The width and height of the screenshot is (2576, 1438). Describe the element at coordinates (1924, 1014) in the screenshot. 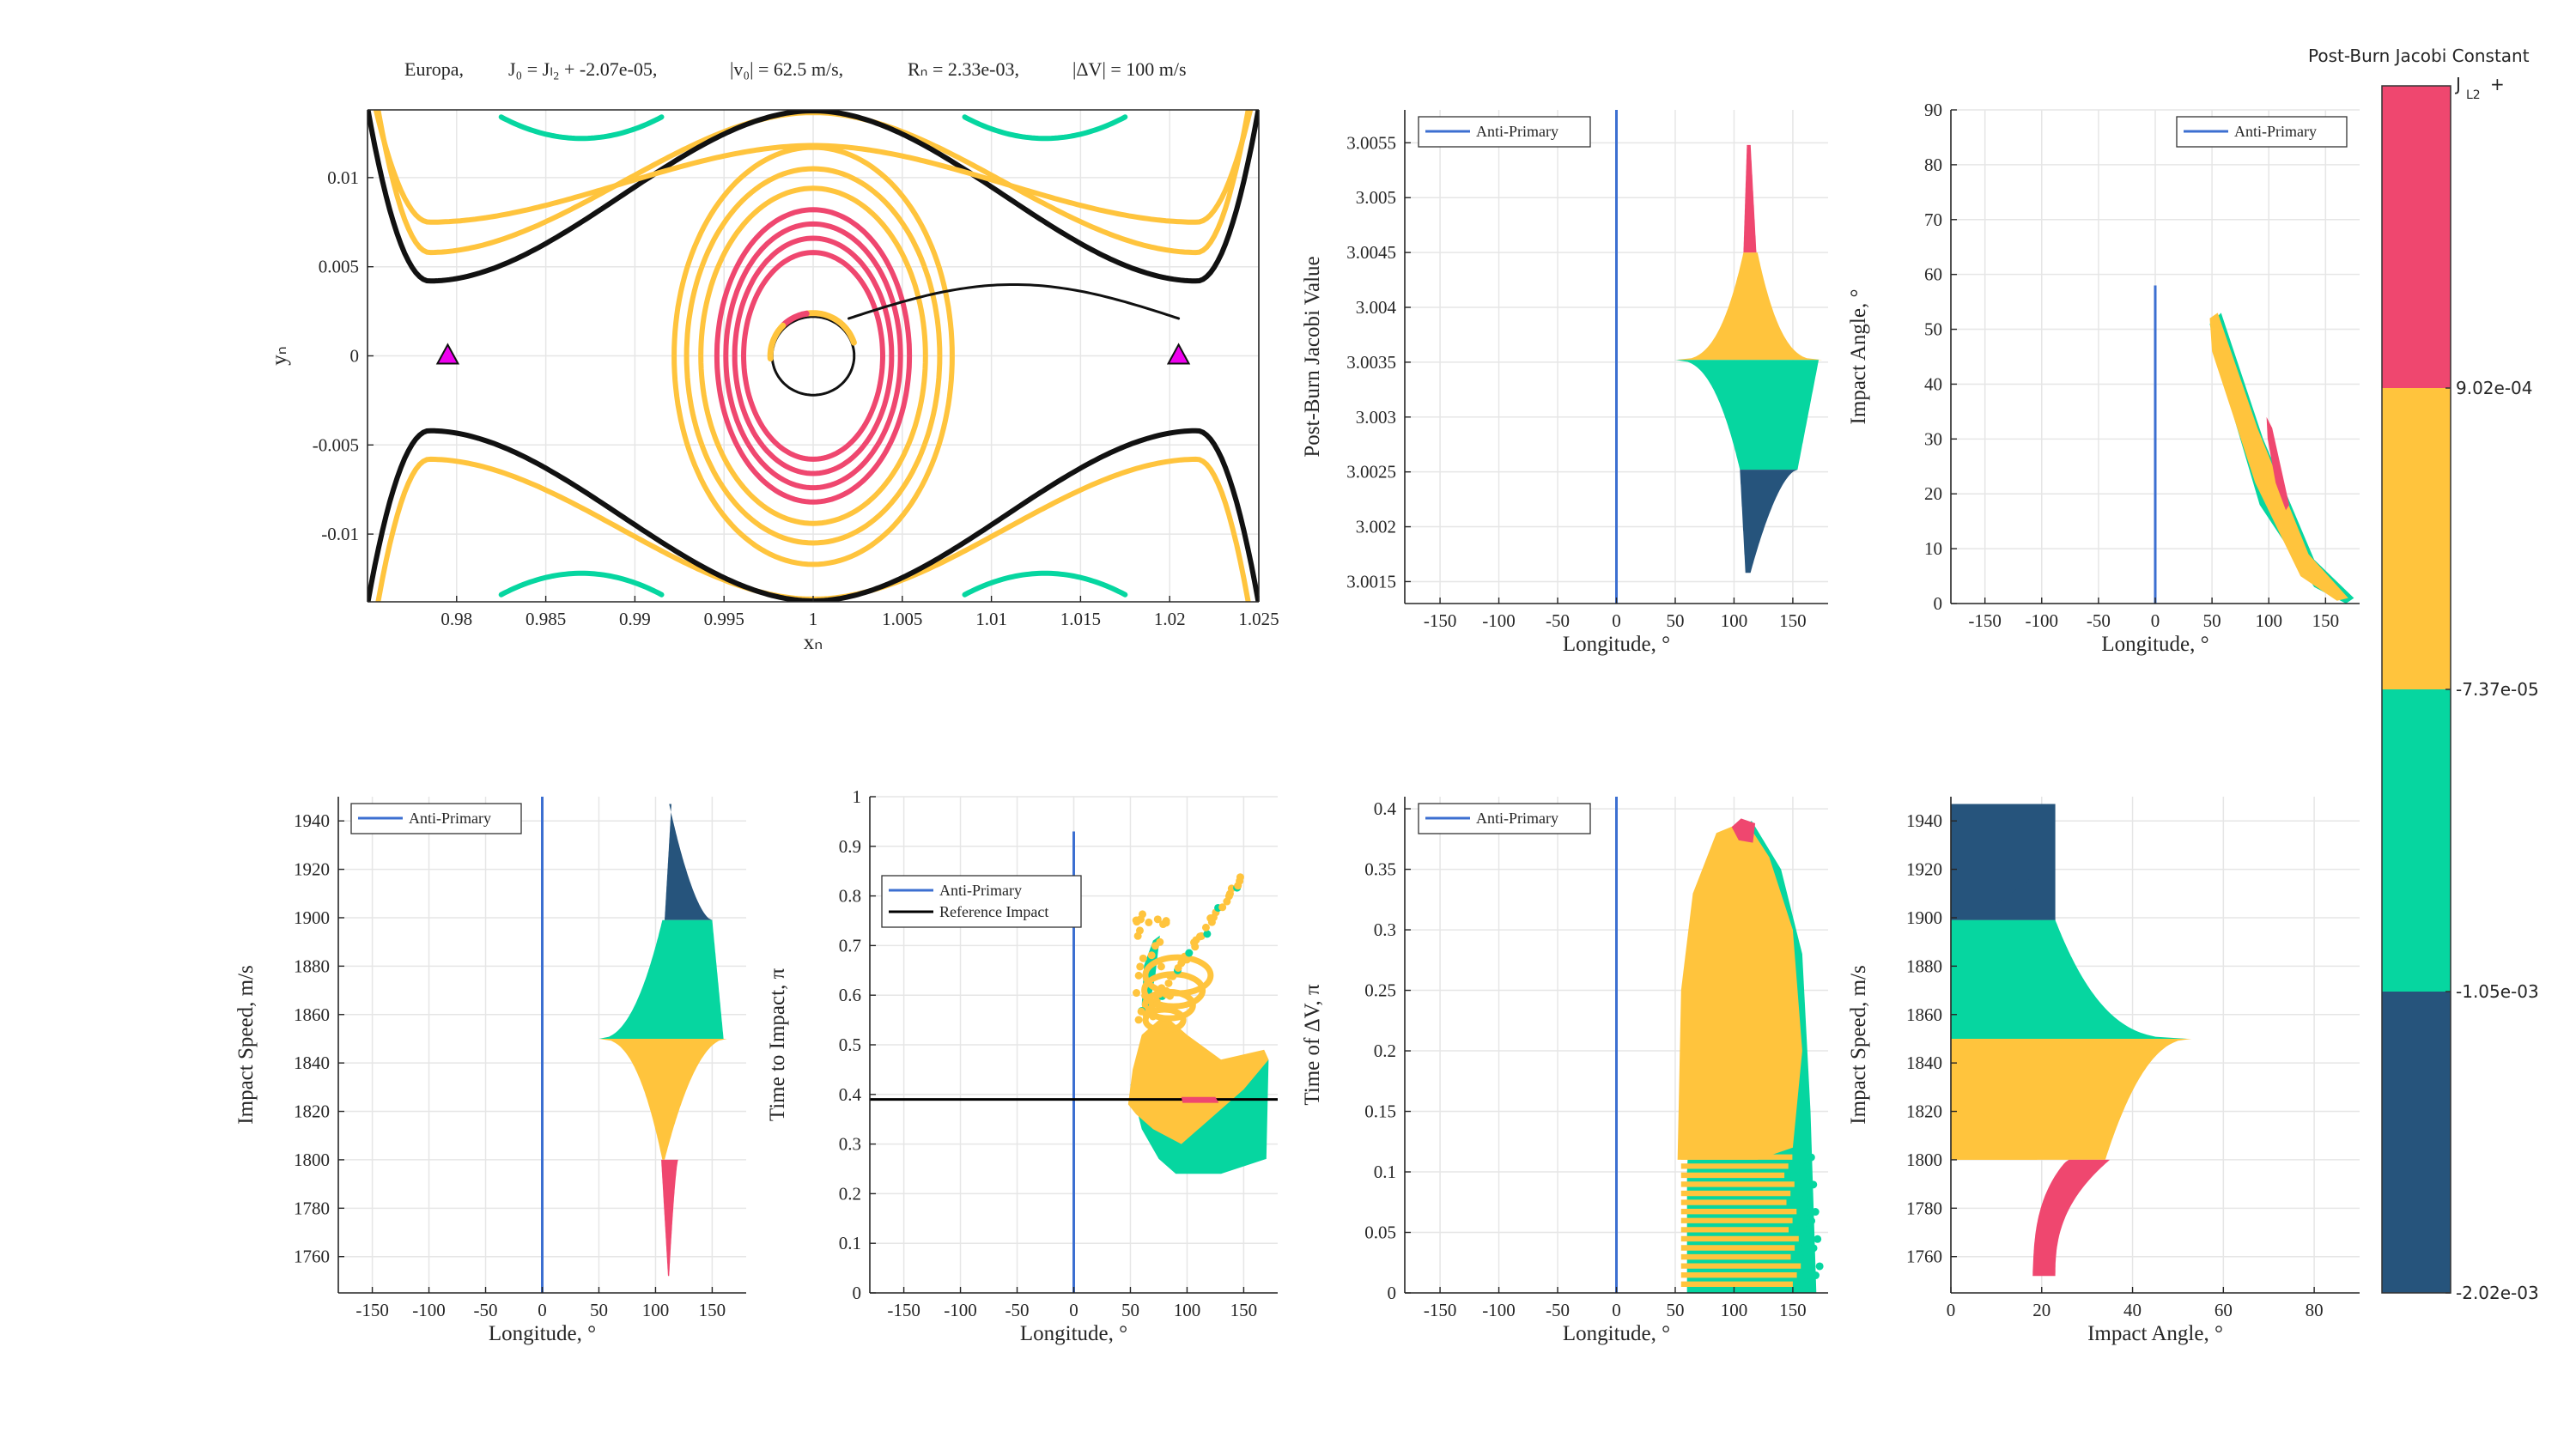

I see `y-tick-label: 1860` at that location.